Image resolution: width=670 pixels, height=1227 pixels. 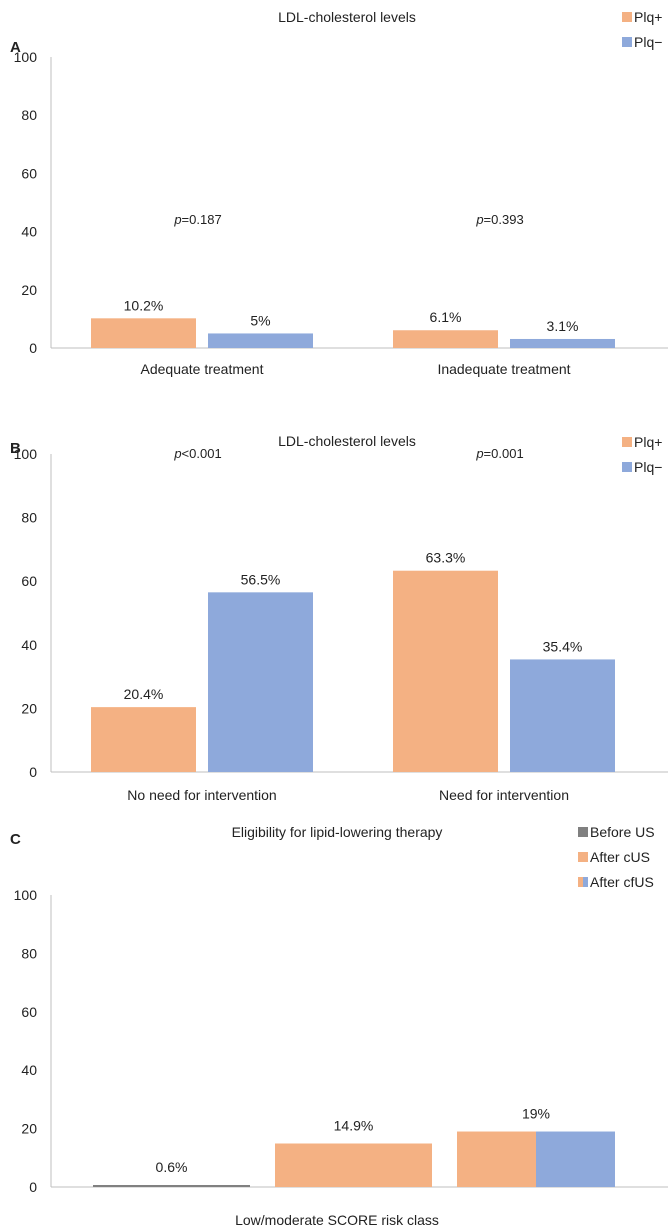 What do you see at coordinates (197, 219) in the screenshot?
I see `p-value-annotation: p=0.187` at bounding box center [197, 219].